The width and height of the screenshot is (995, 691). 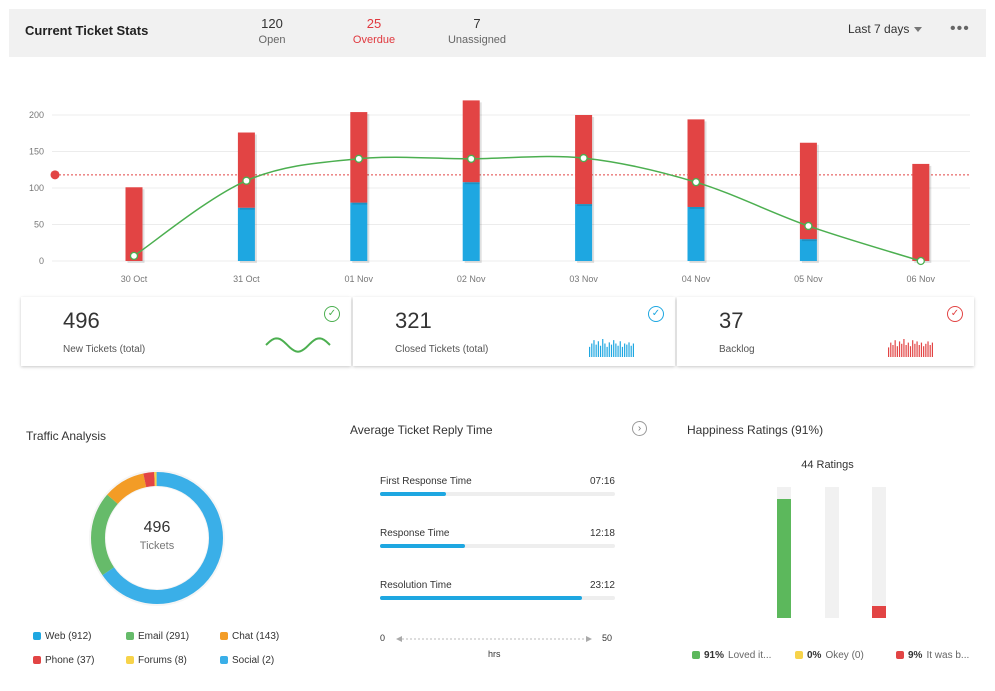 I want to click on legend-chat: Chat (143), so click(x=249, y=636).